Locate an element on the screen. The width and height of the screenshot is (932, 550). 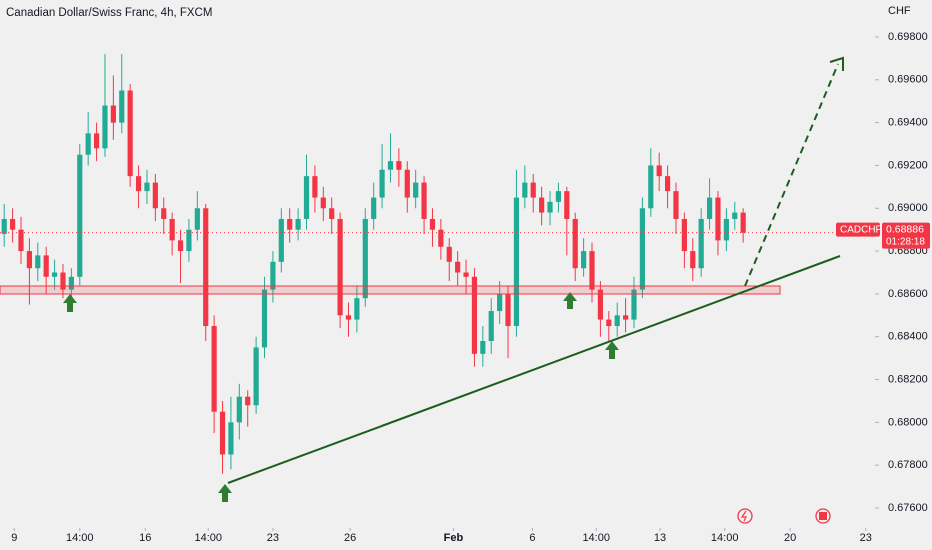
price-box is located at coordinates (906, 235).